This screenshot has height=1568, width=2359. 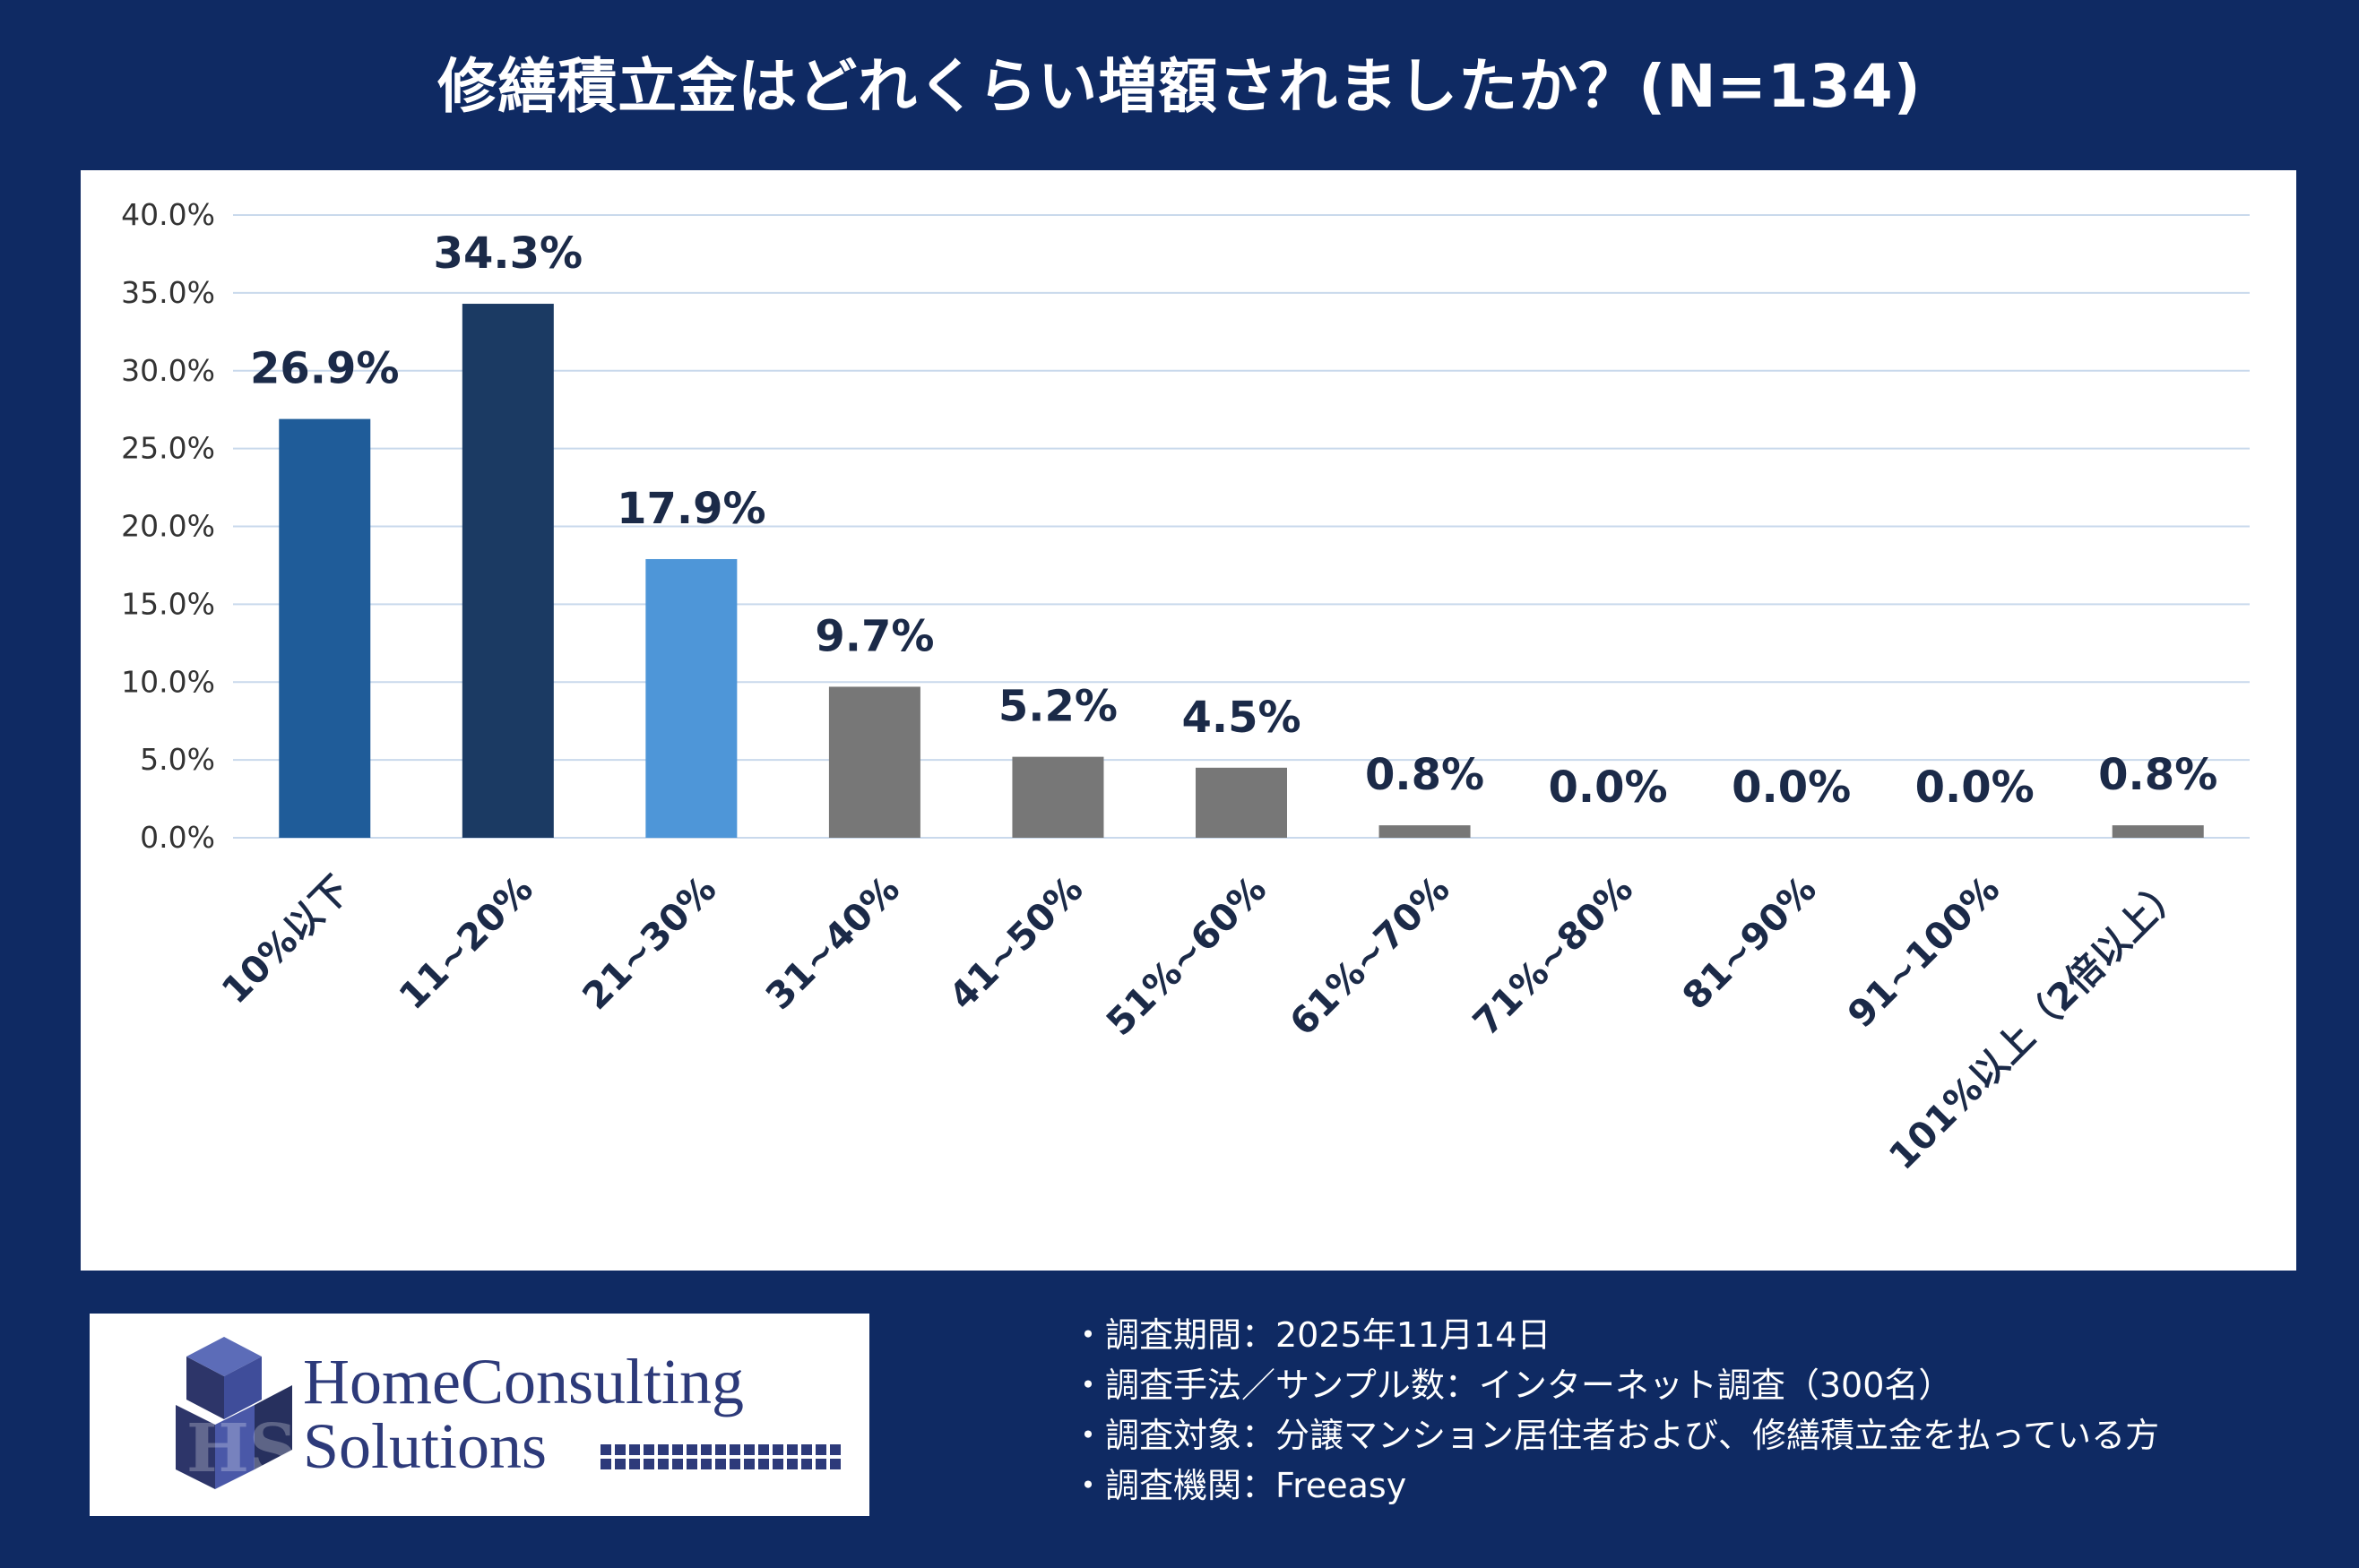 I want to click on note-survey-method: ・調査手法／サンプル数：インターネット調査（300名）, so click(x=1512, y=1385).